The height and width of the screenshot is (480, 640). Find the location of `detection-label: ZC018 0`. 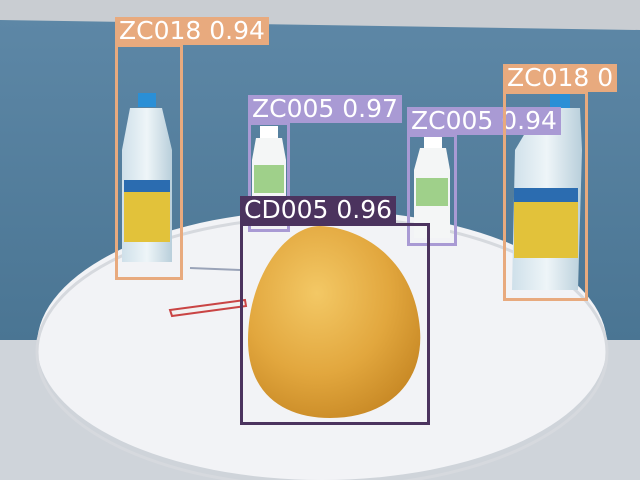

detection-label: ZC018 0 is located at coordinates (560, 78).